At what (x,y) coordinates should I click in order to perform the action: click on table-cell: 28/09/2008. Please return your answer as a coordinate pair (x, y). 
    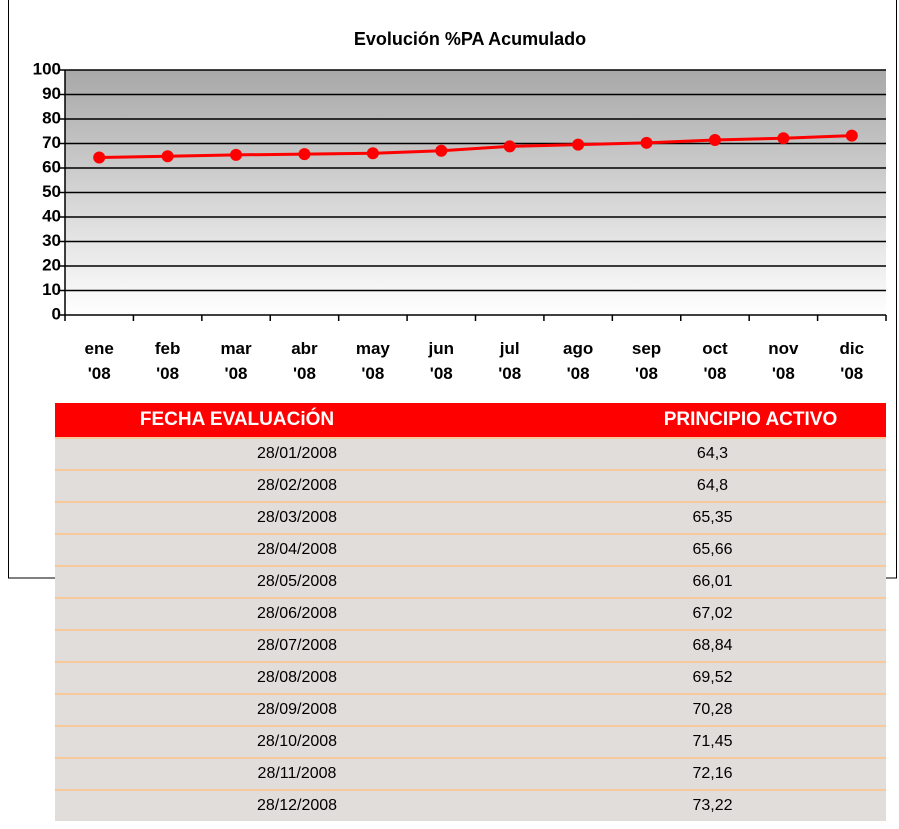
    Looking at the image, I should click on (297, 709).